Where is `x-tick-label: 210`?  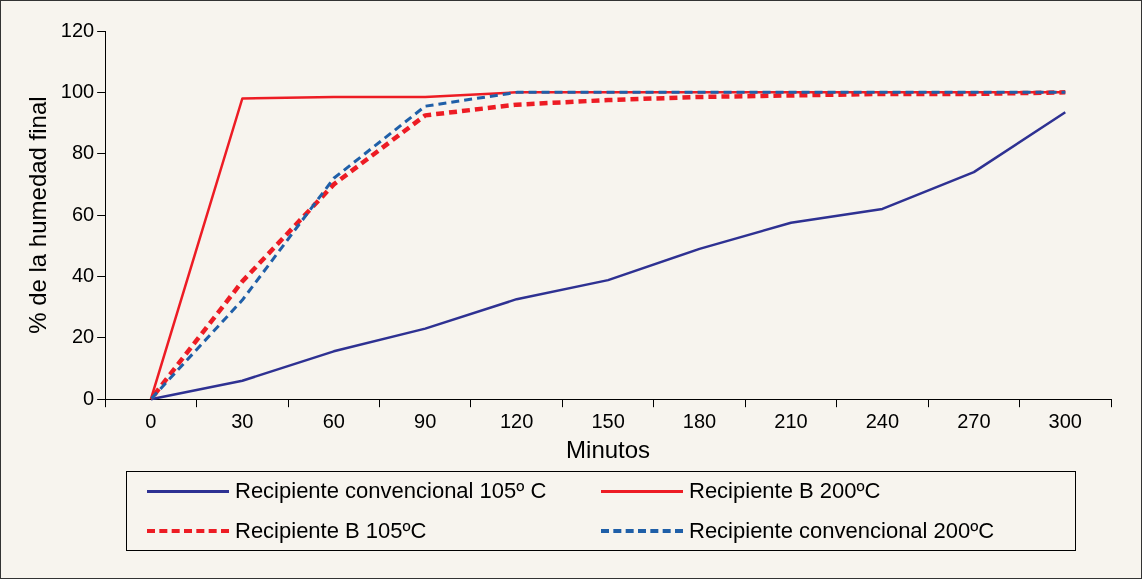
x-tick-label: 210 is located at coordinates (791, 420).